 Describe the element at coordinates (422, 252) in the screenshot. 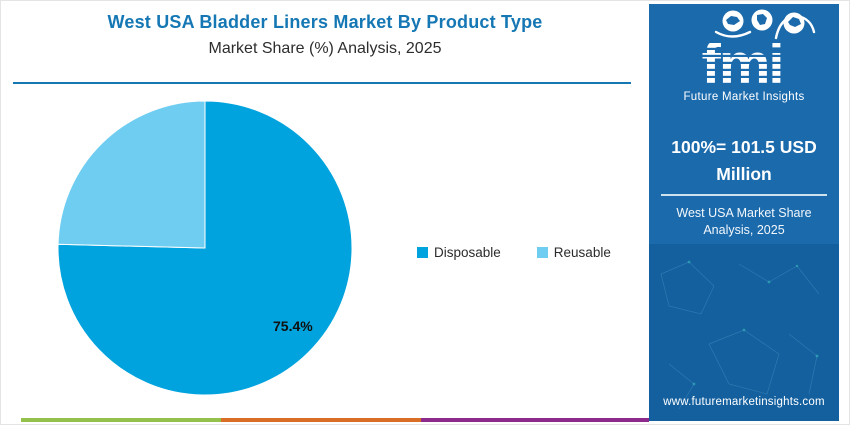

I see `legend-swatch-disposable` at that location.